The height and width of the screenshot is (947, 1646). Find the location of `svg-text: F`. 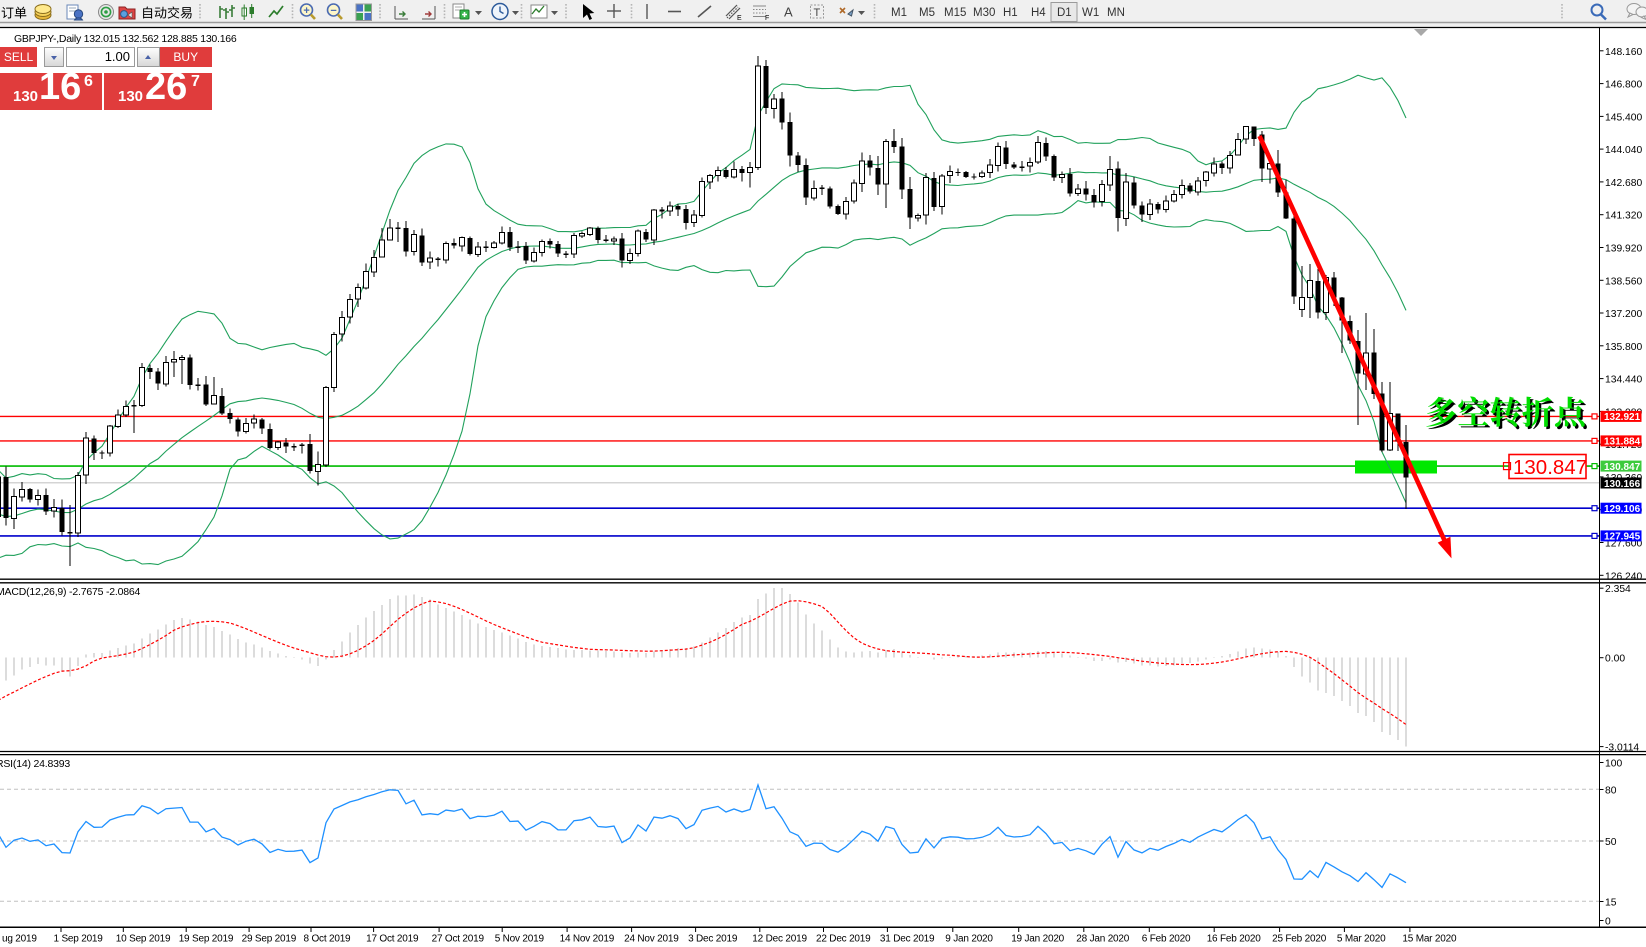

svg-text: F is located at coordinates (767, 18).